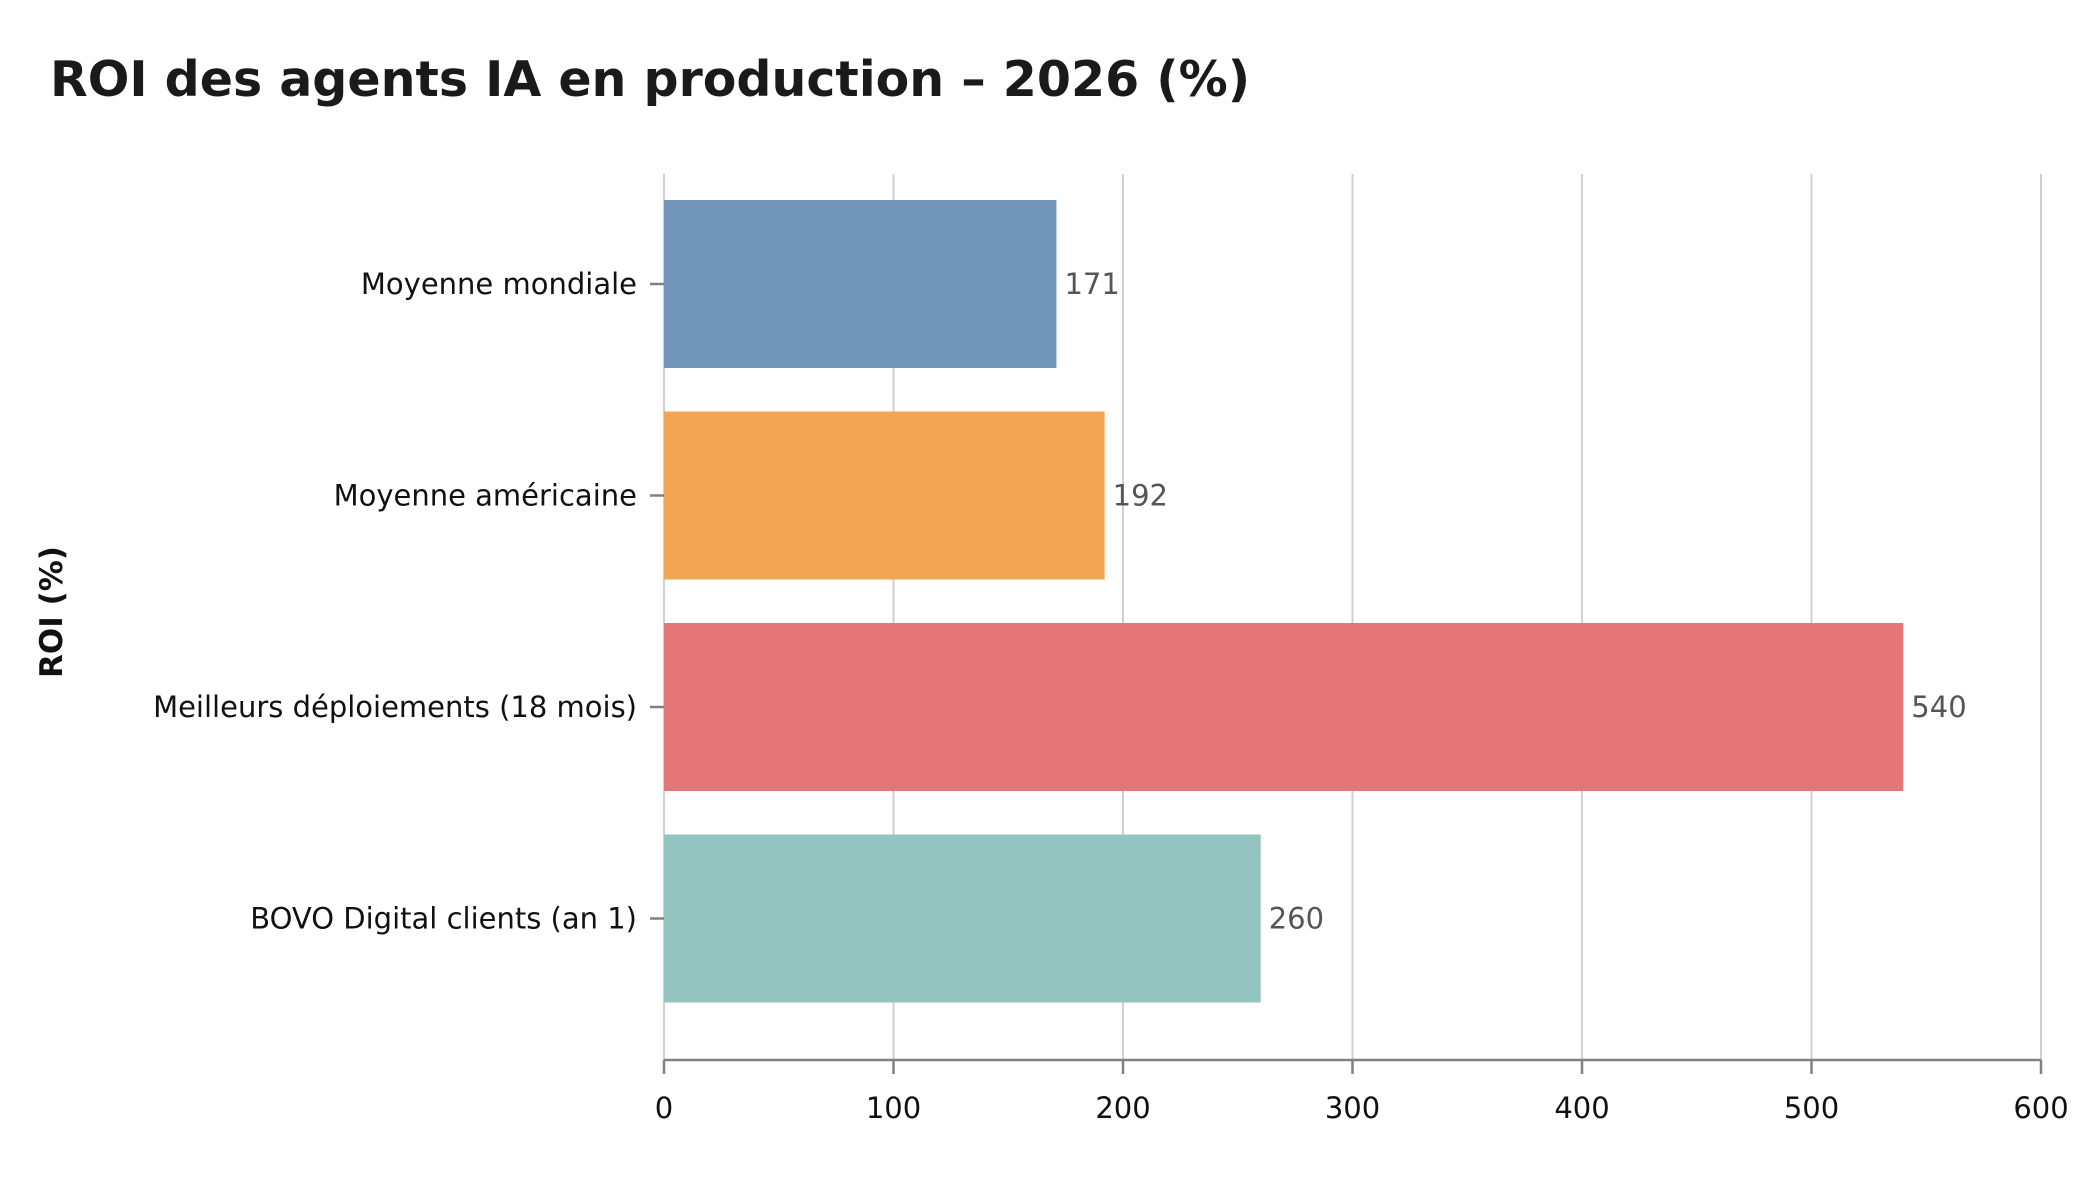 The height and width of the screenshot is (1200, 2100). Describe the element at coordinates (2040, 1108) in the screenshot. I see `x-tick-label-600: 600` at that location.